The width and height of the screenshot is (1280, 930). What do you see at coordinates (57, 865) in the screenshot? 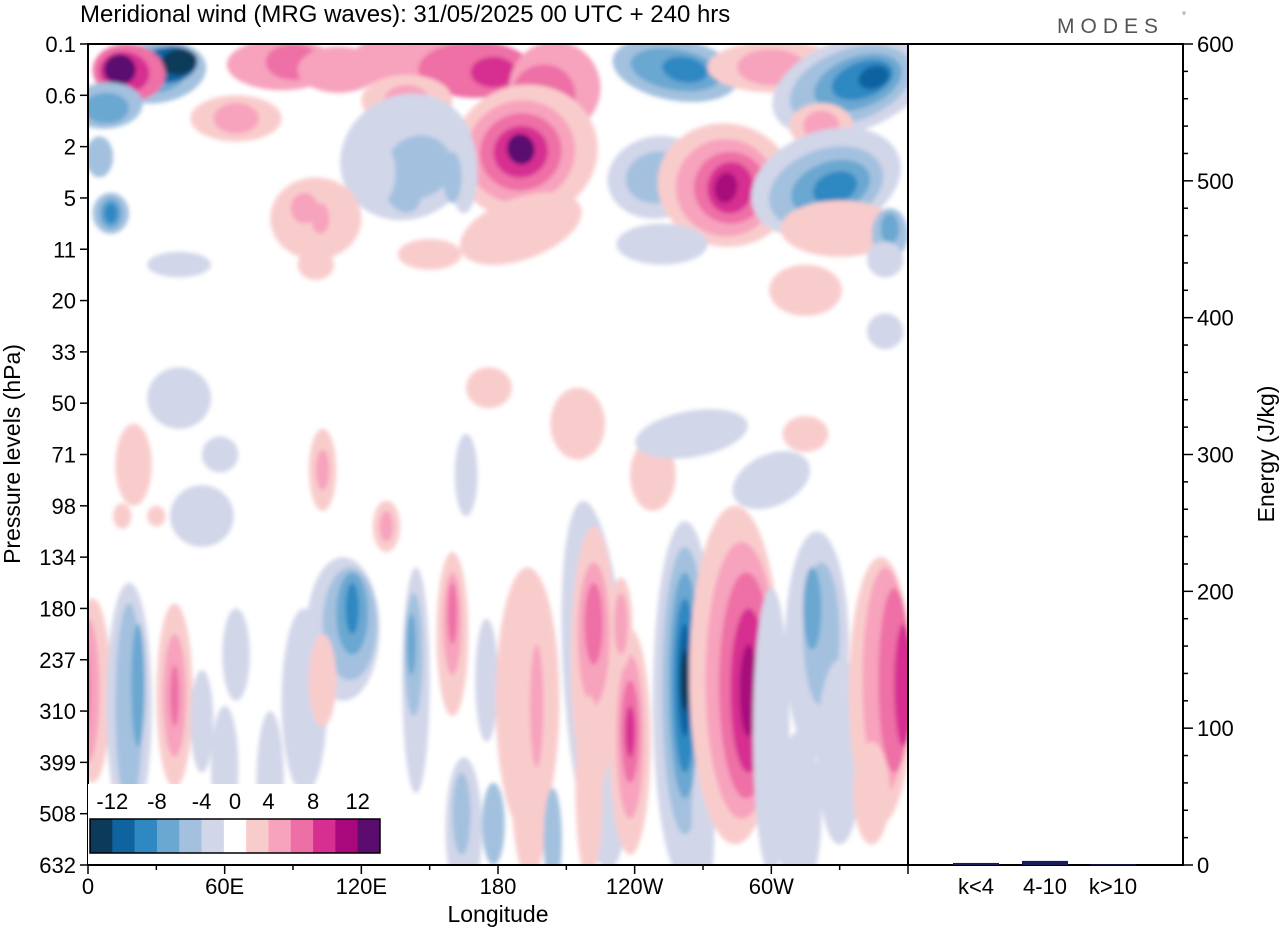
I see `pressure-tick-label: 632` at bounding box center [57, 865].